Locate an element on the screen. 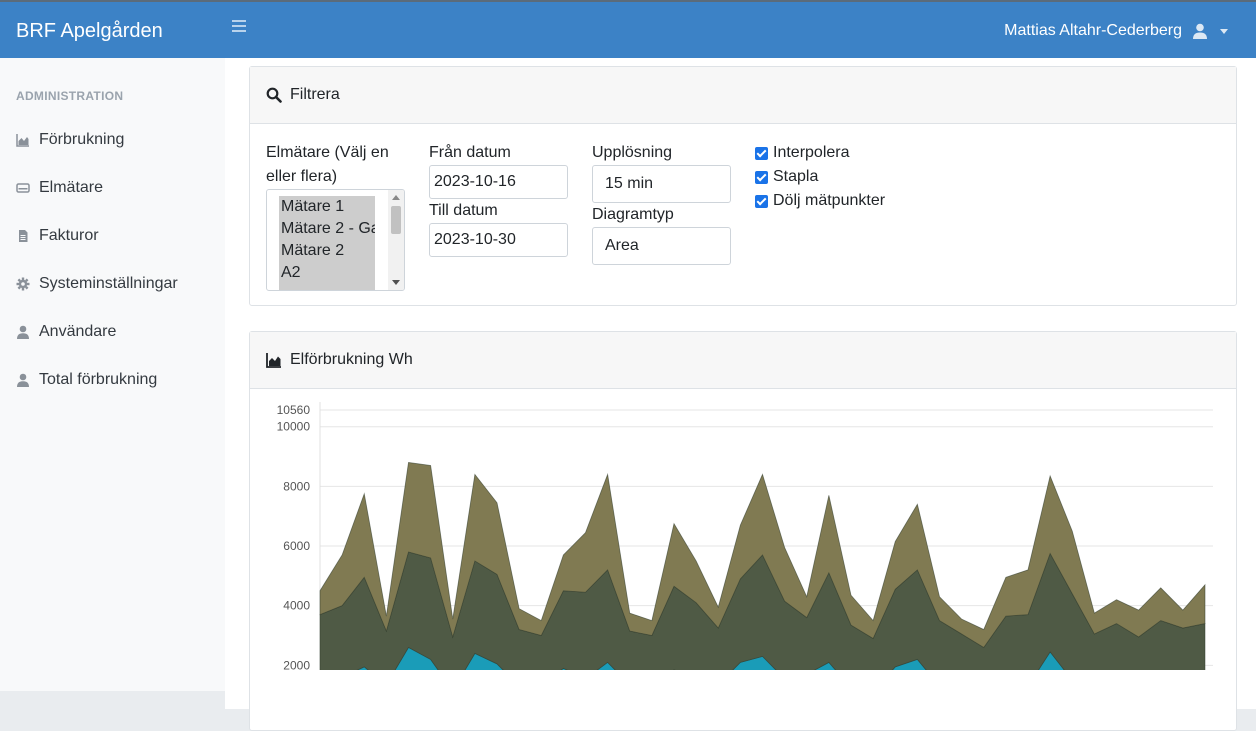  file-icon is located at coordinates (23, 236).